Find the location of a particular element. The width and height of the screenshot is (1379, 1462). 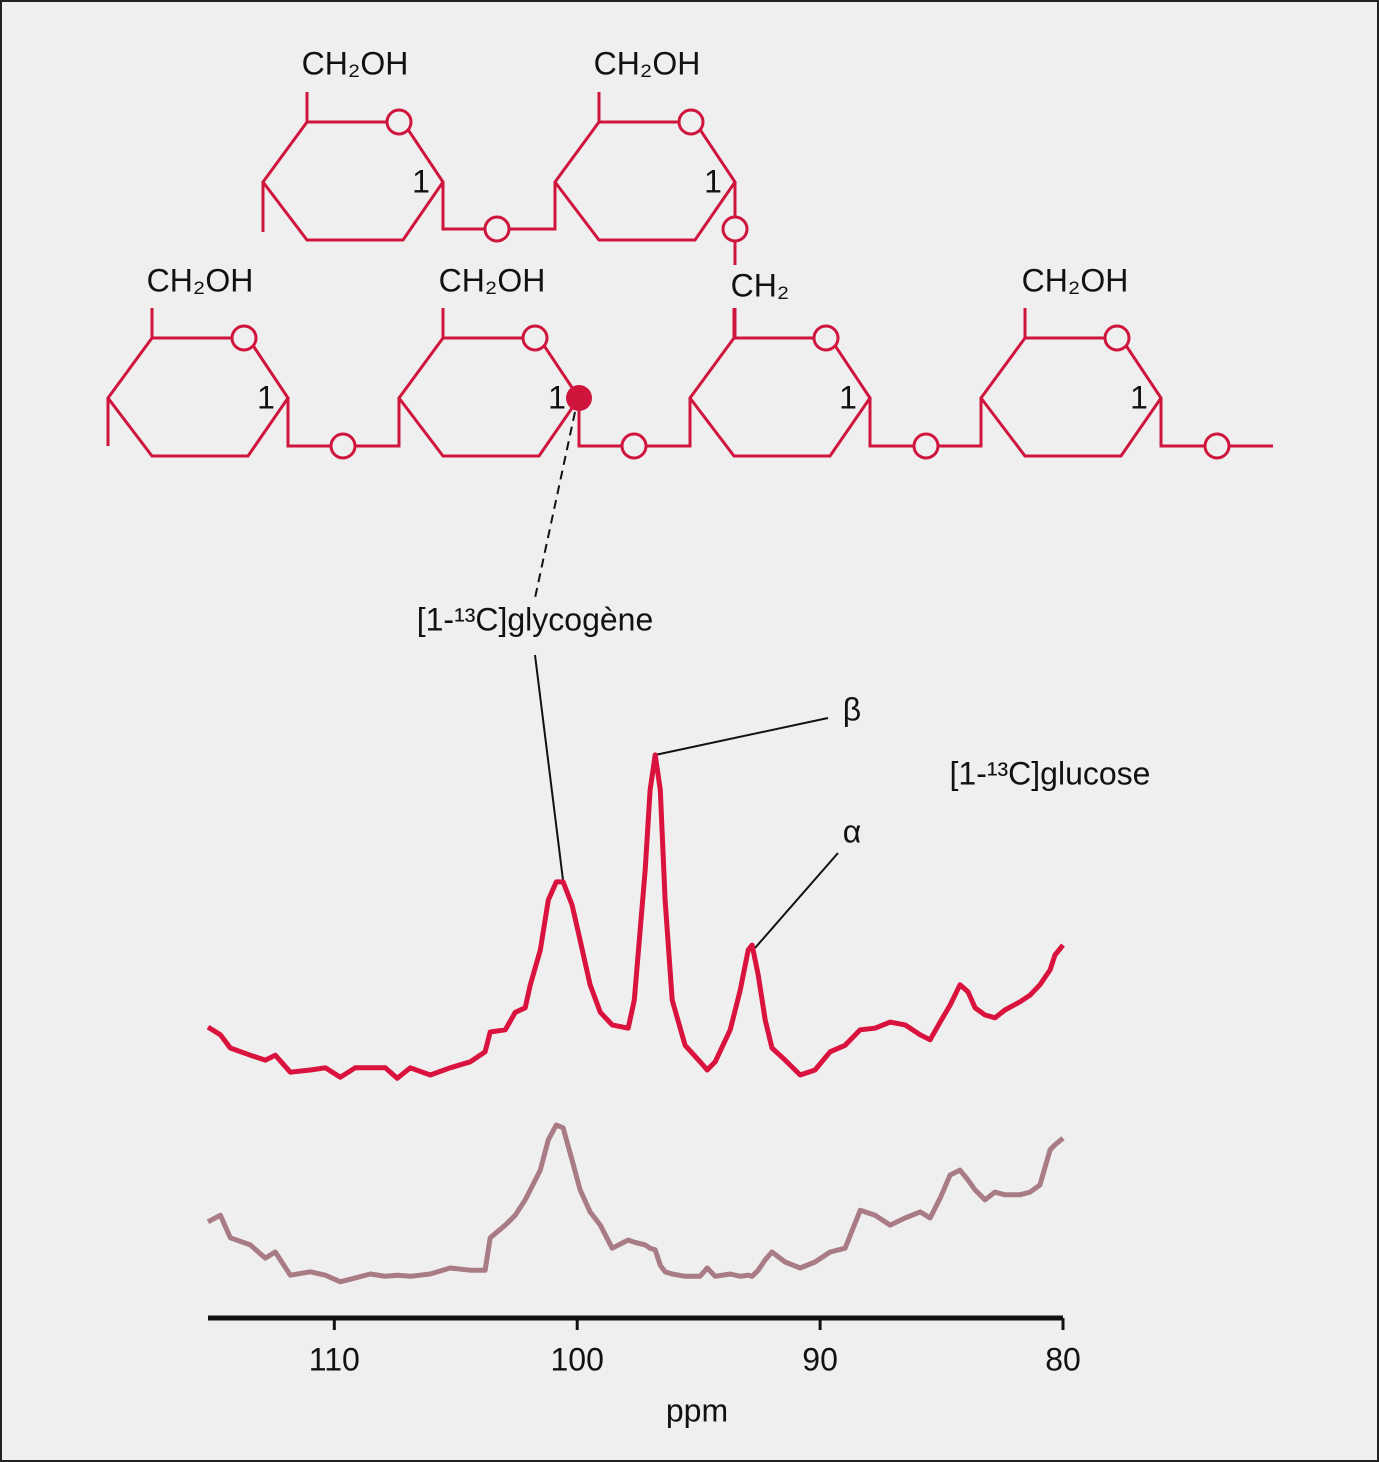

annotation: [1-¹³C]glucose is located at coordinates (1050, 773).